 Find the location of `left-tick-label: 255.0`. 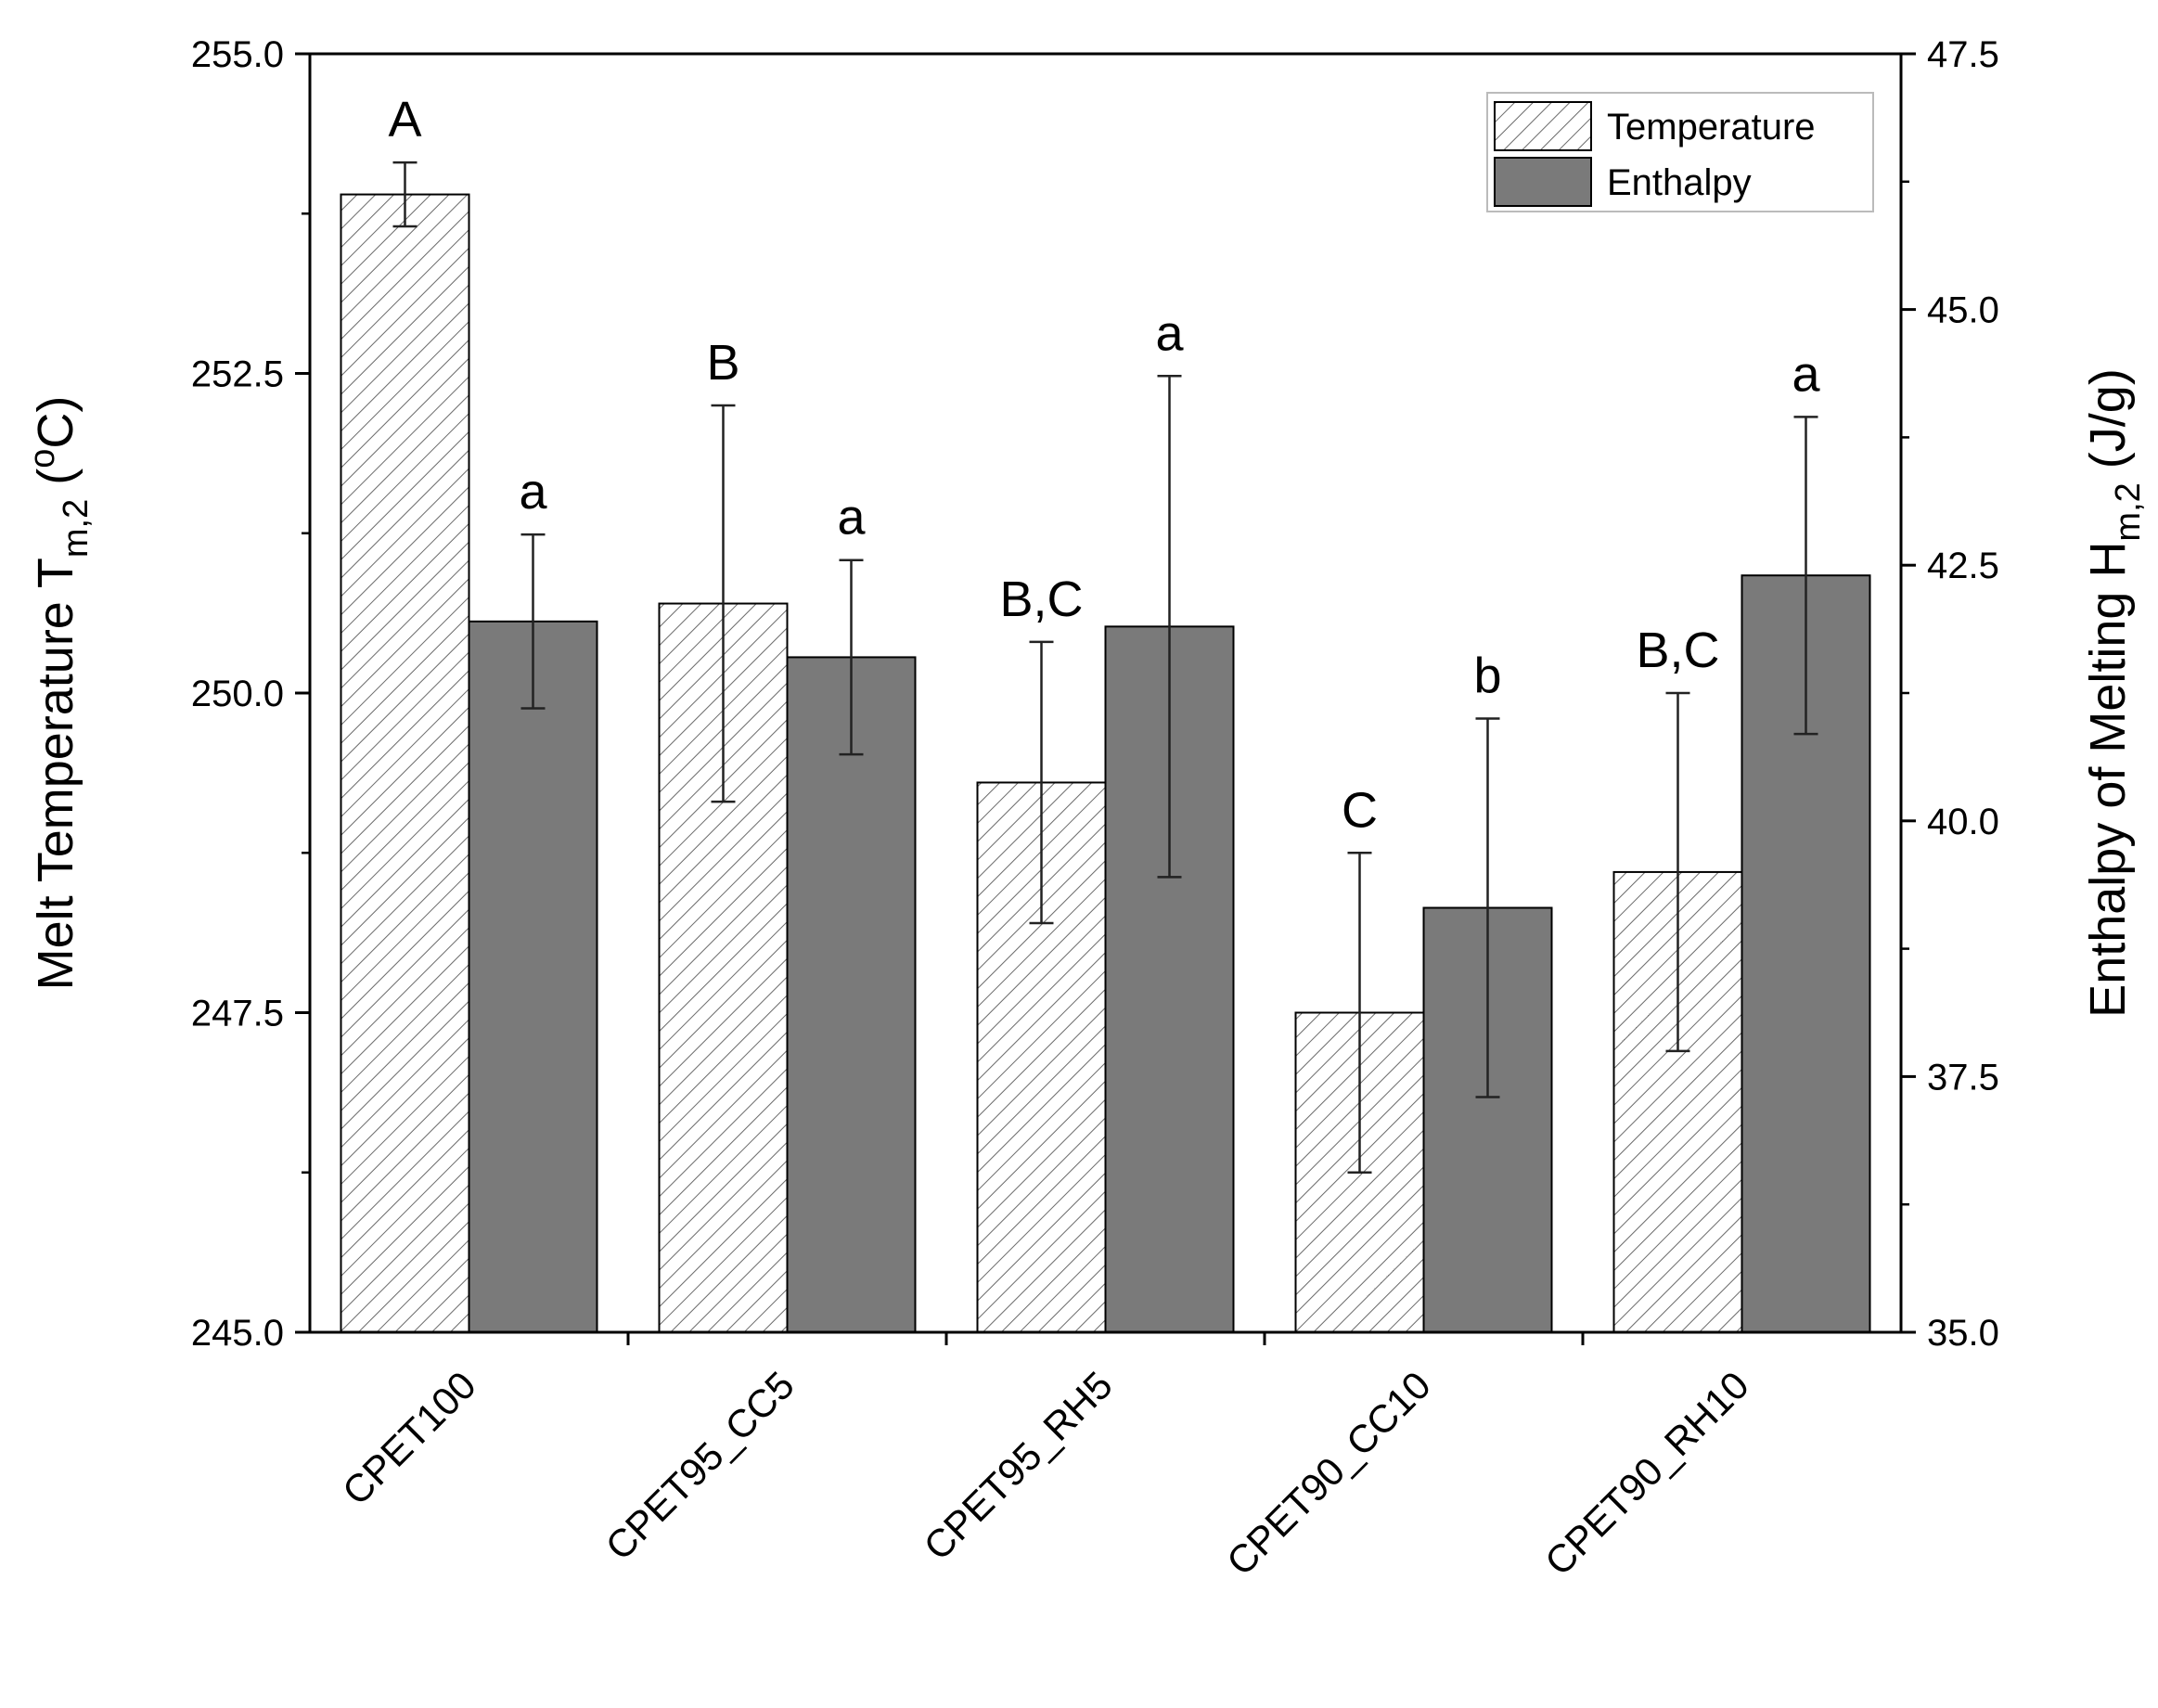

left-tick-label: 255.0 is located at coordinates (237, 54).